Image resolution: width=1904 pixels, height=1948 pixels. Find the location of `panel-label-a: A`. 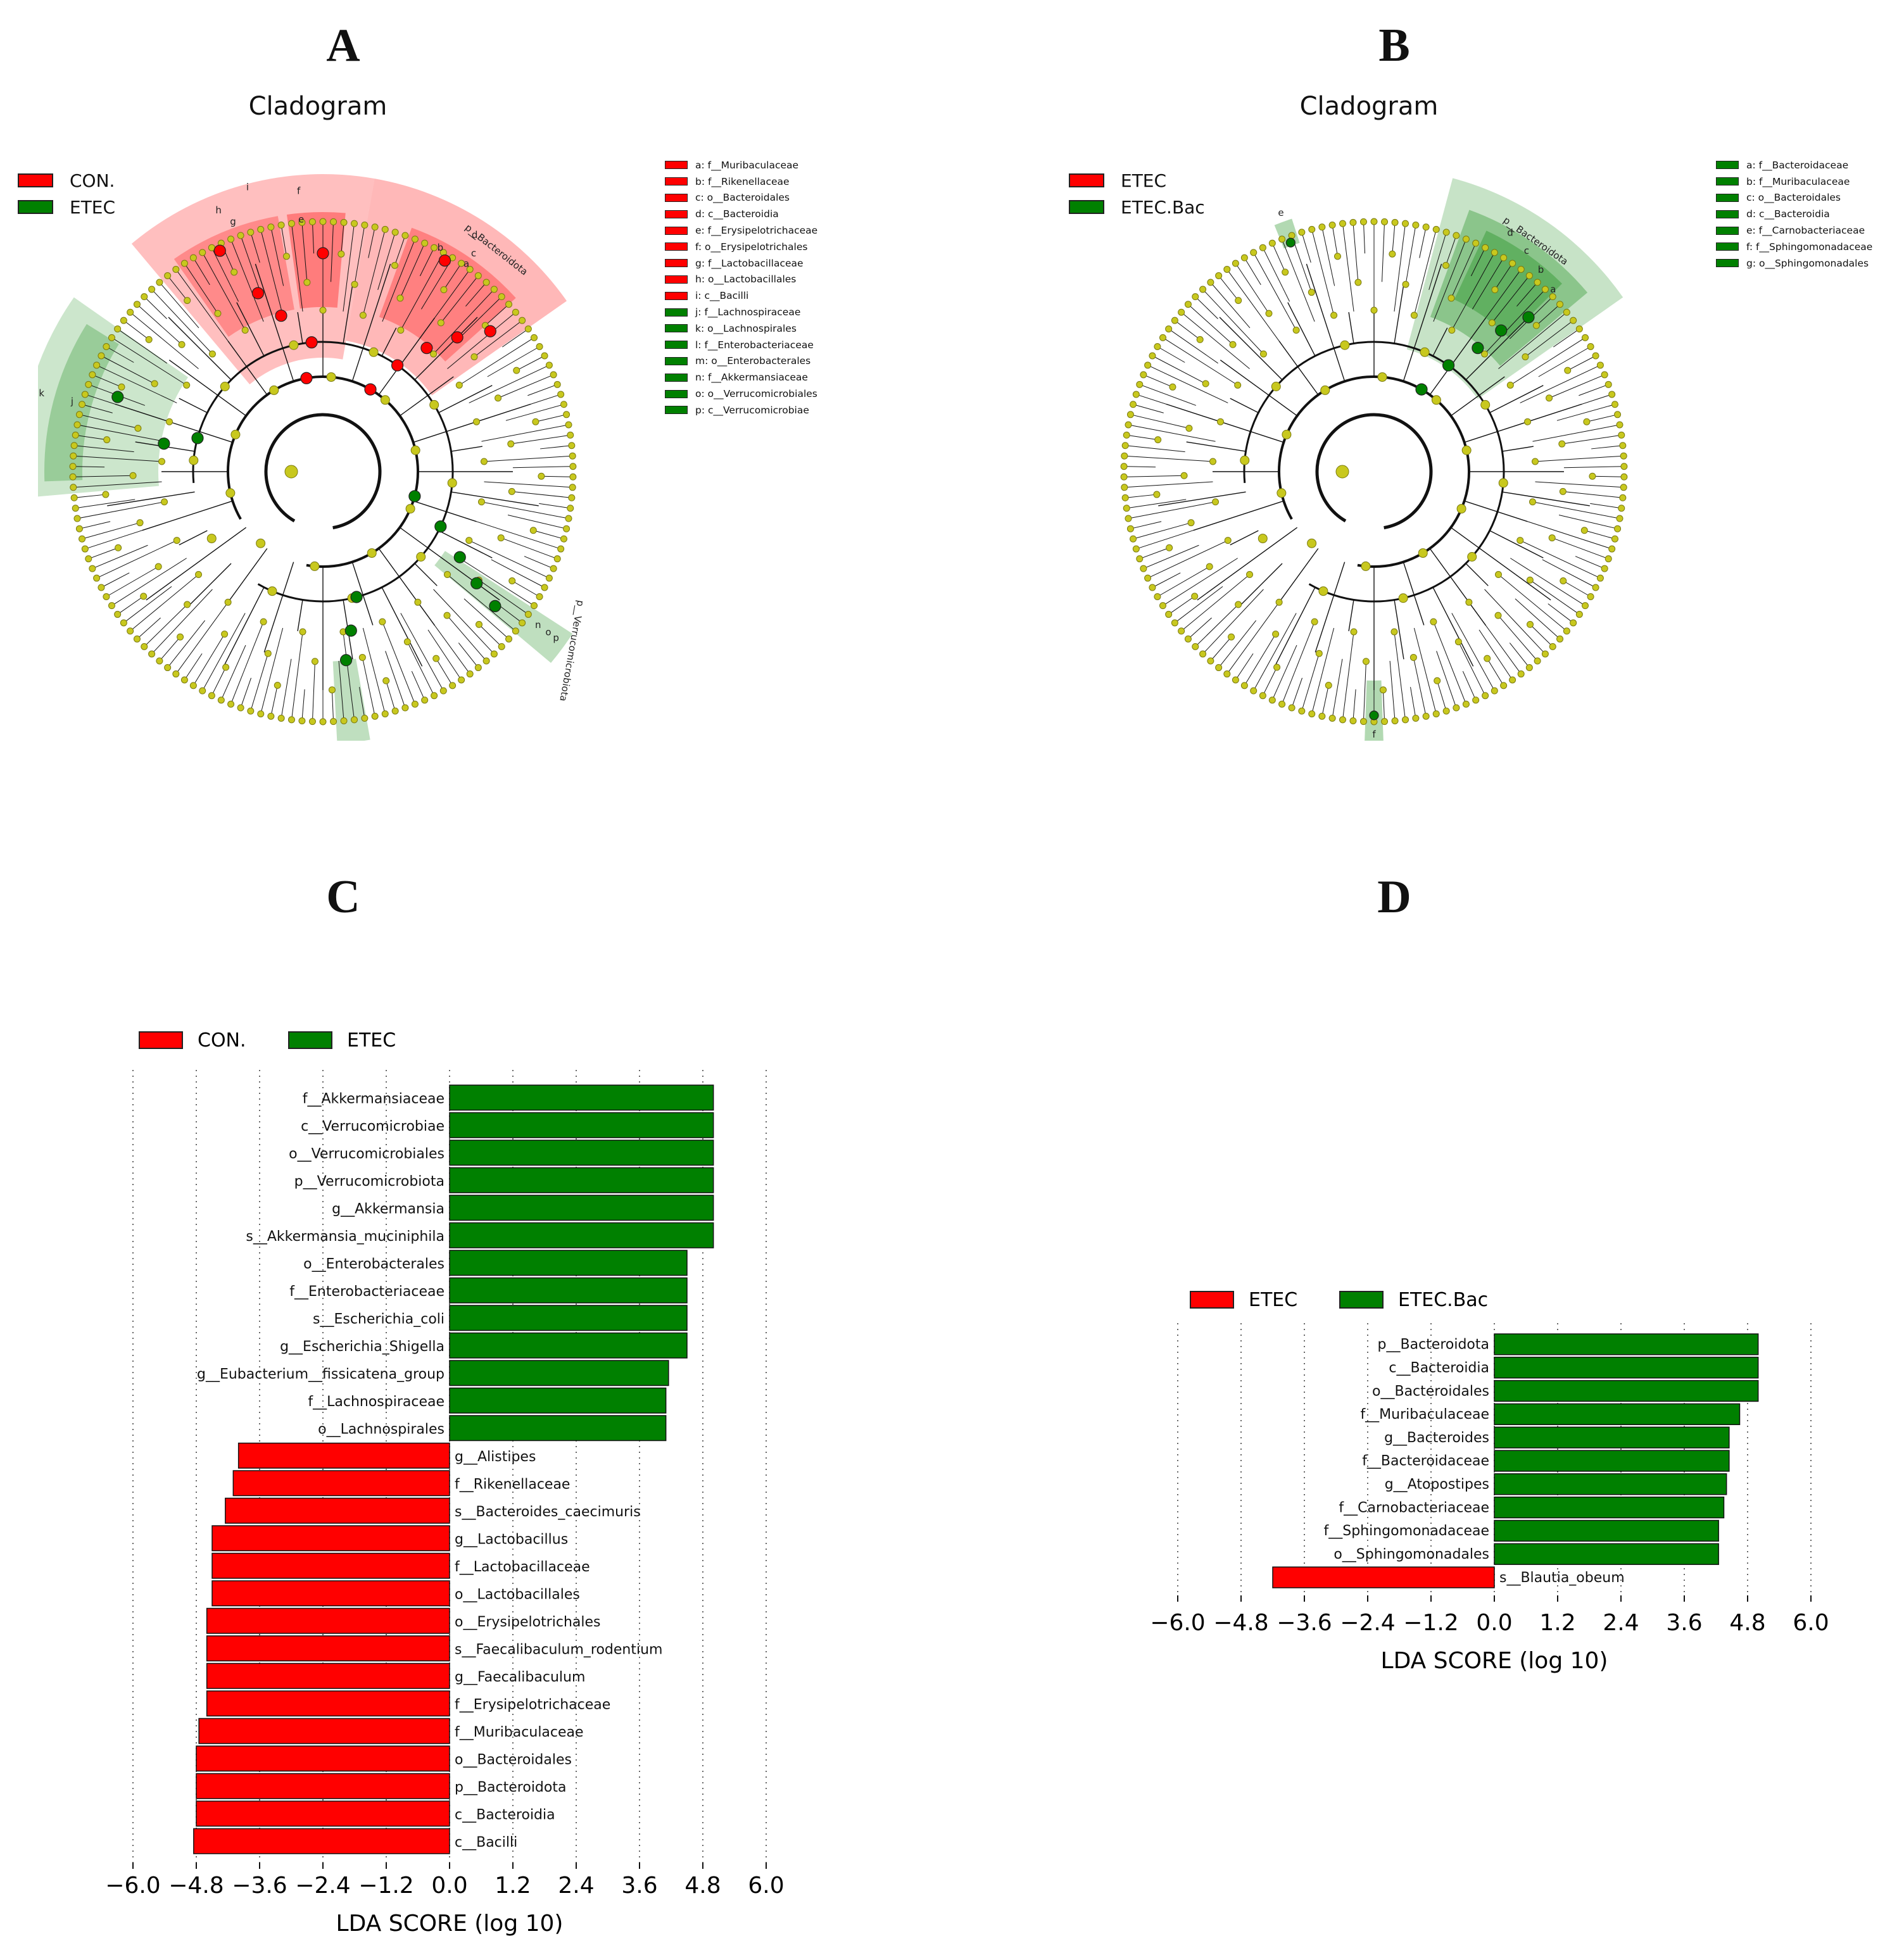

panel-label-a: A is located at coordinates (343, 46).